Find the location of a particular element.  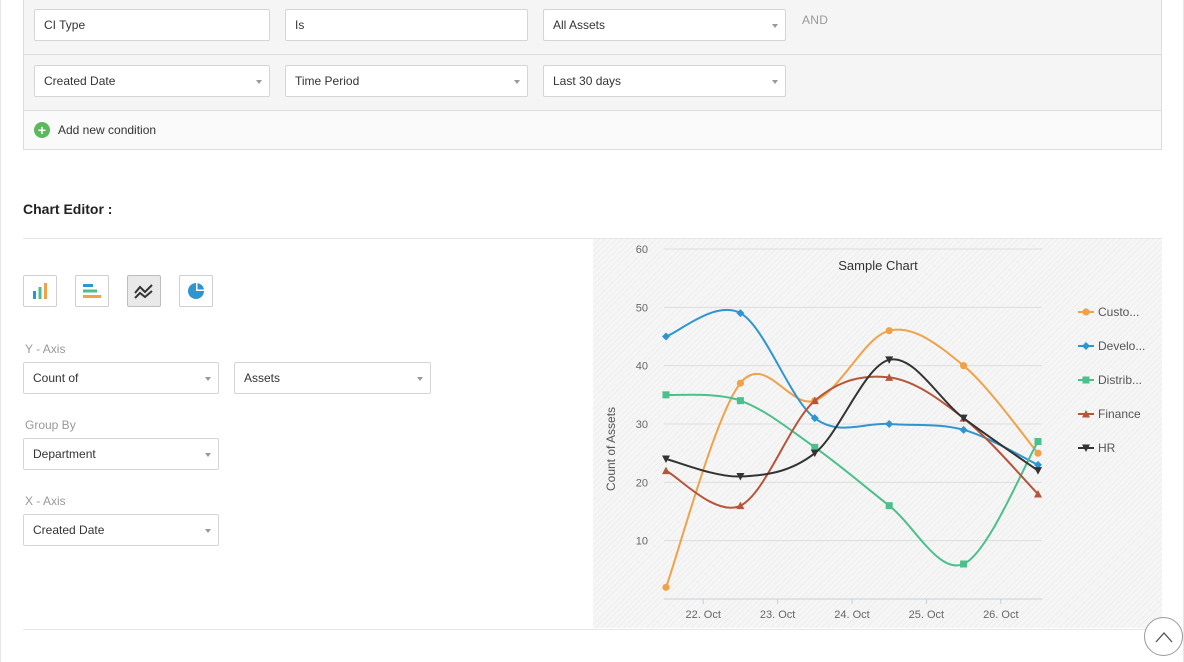

x-tick-label: 25. Oct is located at coordinates (926, 615).